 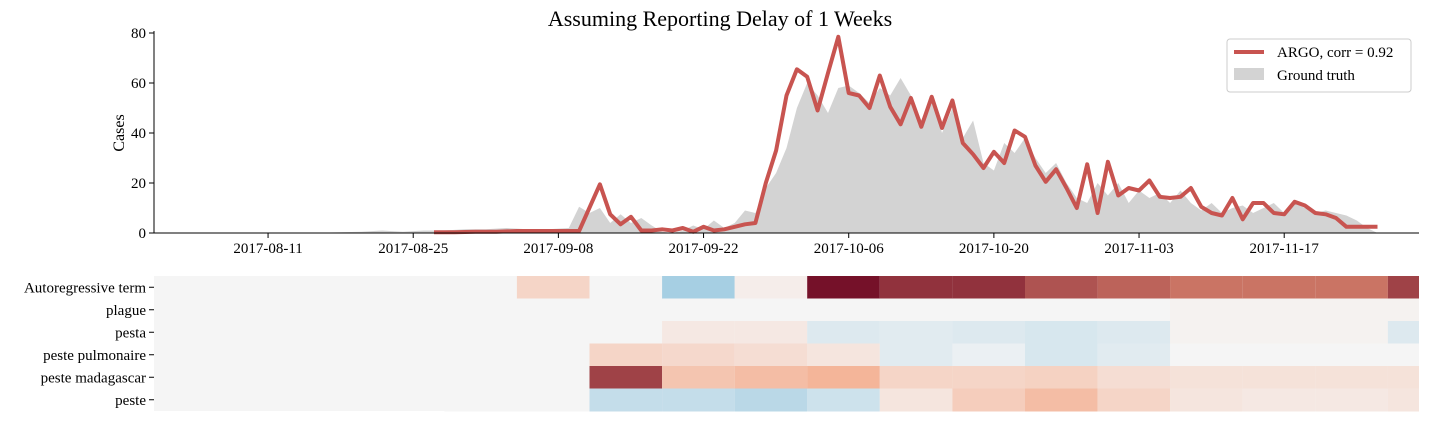 What do you see at coordinates (720, 18) in the screenshot?
I see `chart-title: Assuming Reporting Delay of 1 Weeks` at bounding box center [720, 18].